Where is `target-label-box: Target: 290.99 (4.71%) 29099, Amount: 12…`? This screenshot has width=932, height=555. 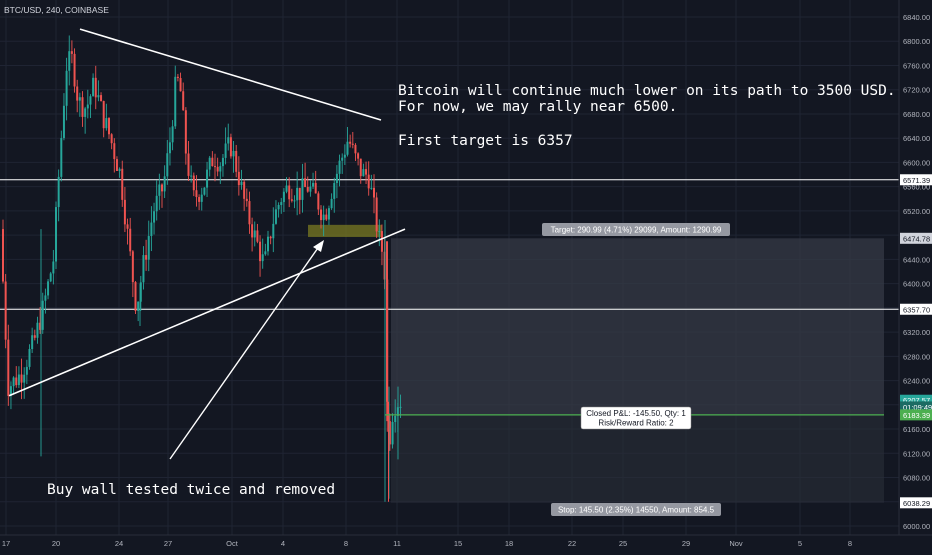 target-label-box: Target: 290.99 (4.71%) 29099, Amount: 12… is located at coordinates (636, 229).